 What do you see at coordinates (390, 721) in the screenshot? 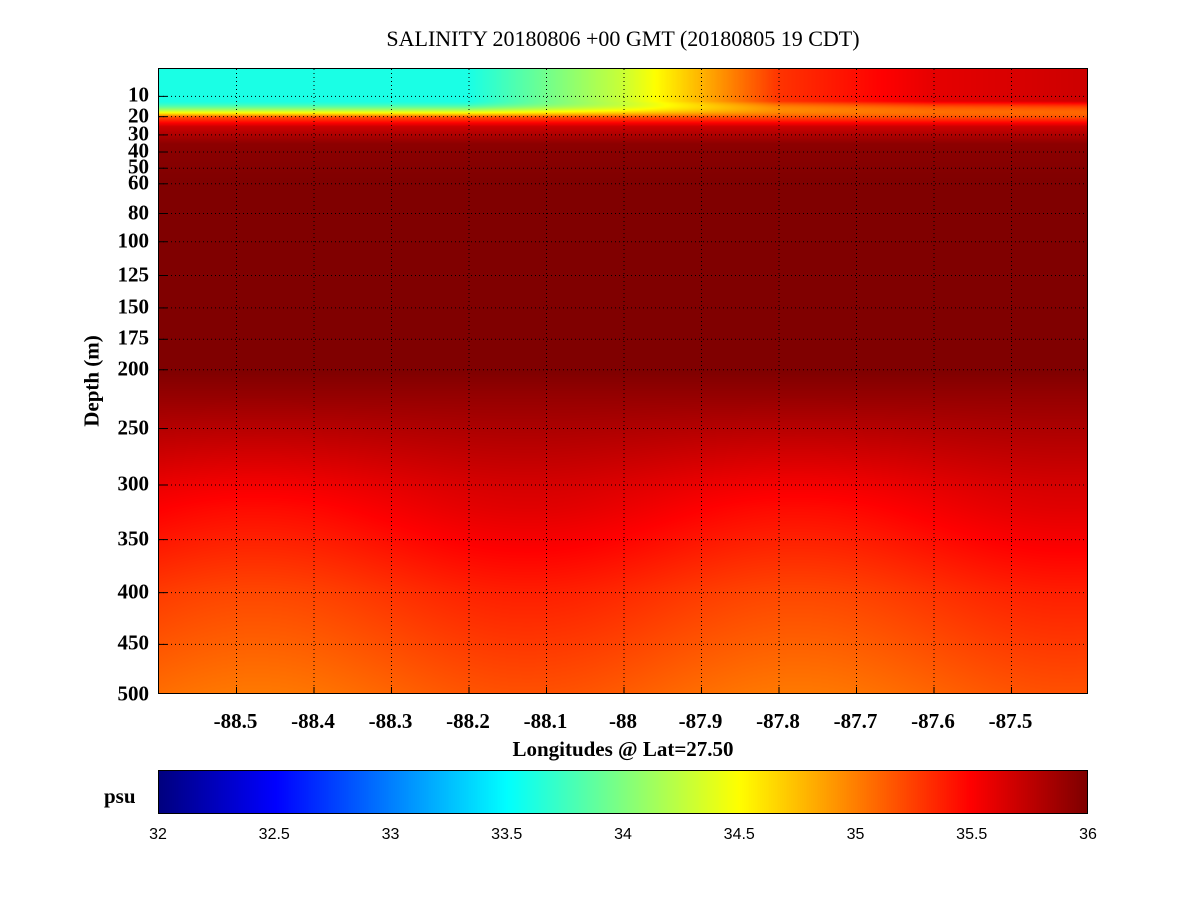
I see `x-tick-label: -88.3` at bounding box center [390, 721].